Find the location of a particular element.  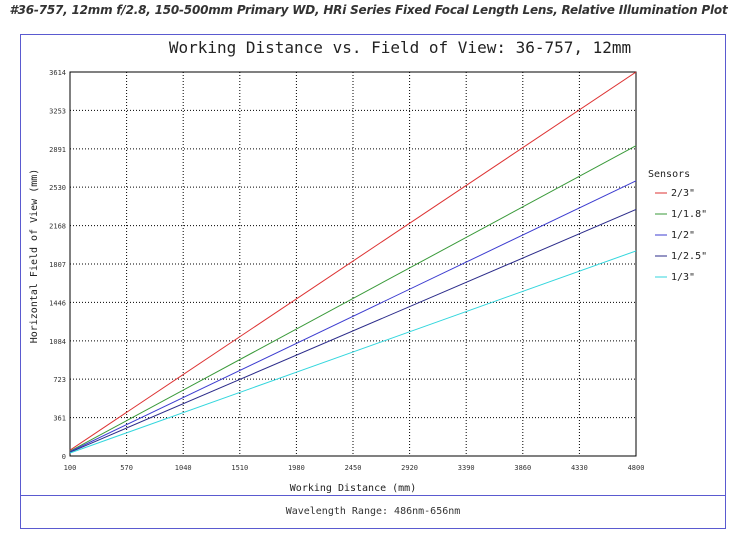

y-tick-label: 2530 is located at coordinates (57, 188).